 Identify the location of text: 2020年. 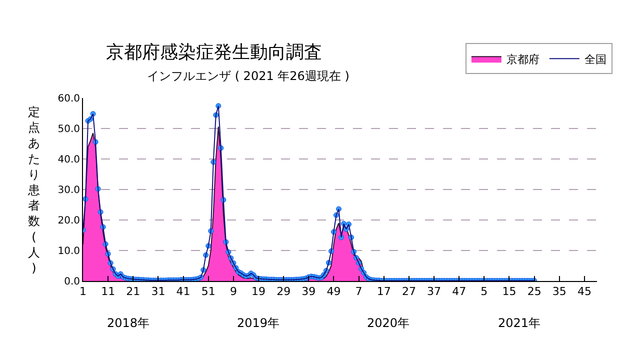
(388, 323).